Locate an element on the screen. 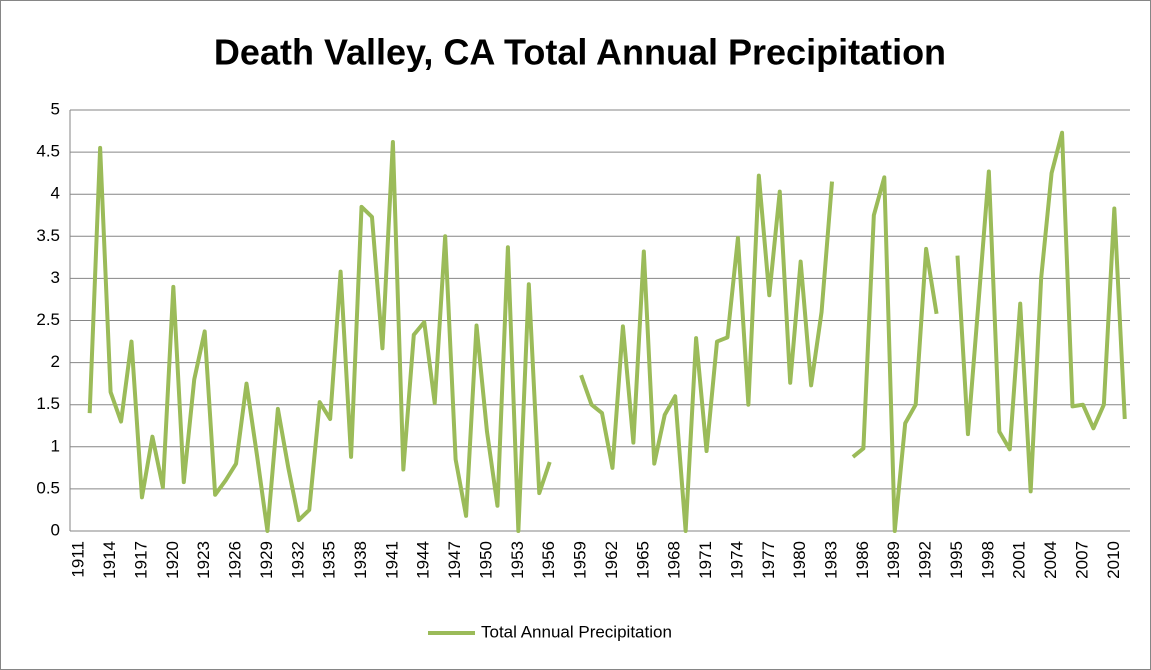 The image size is (1151, 670). y-tick-label: 5 is located at coordinates (55, 108).